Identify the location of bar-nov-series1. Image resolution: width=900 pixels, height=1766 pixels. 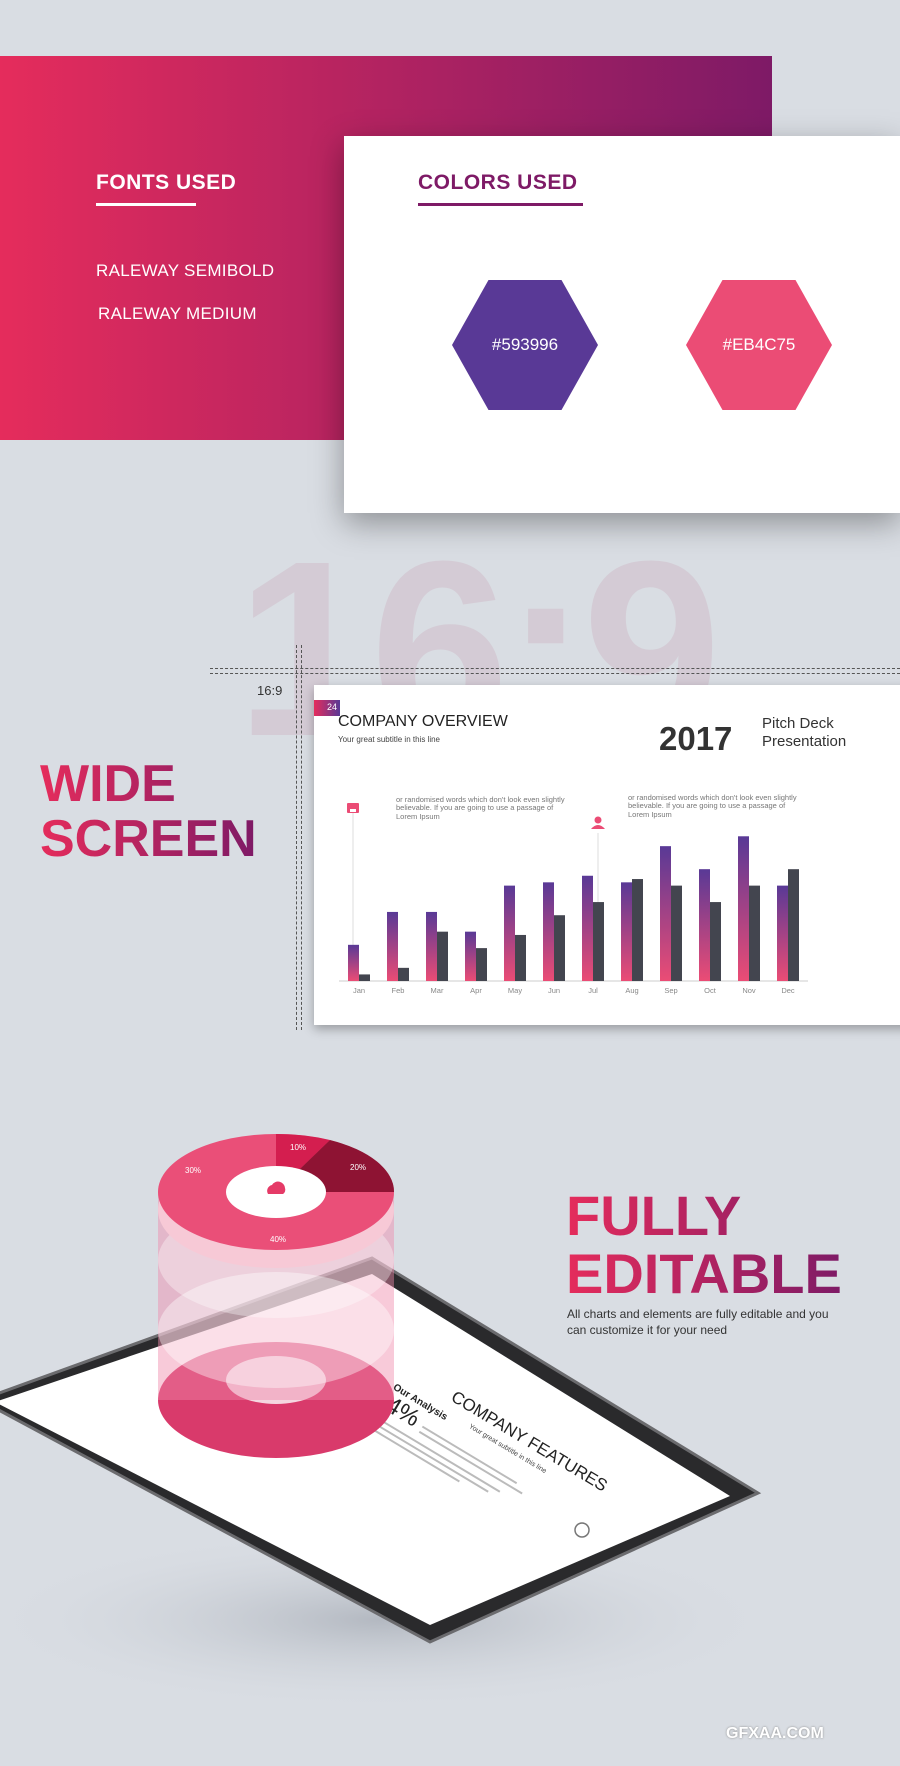
(743, 908).